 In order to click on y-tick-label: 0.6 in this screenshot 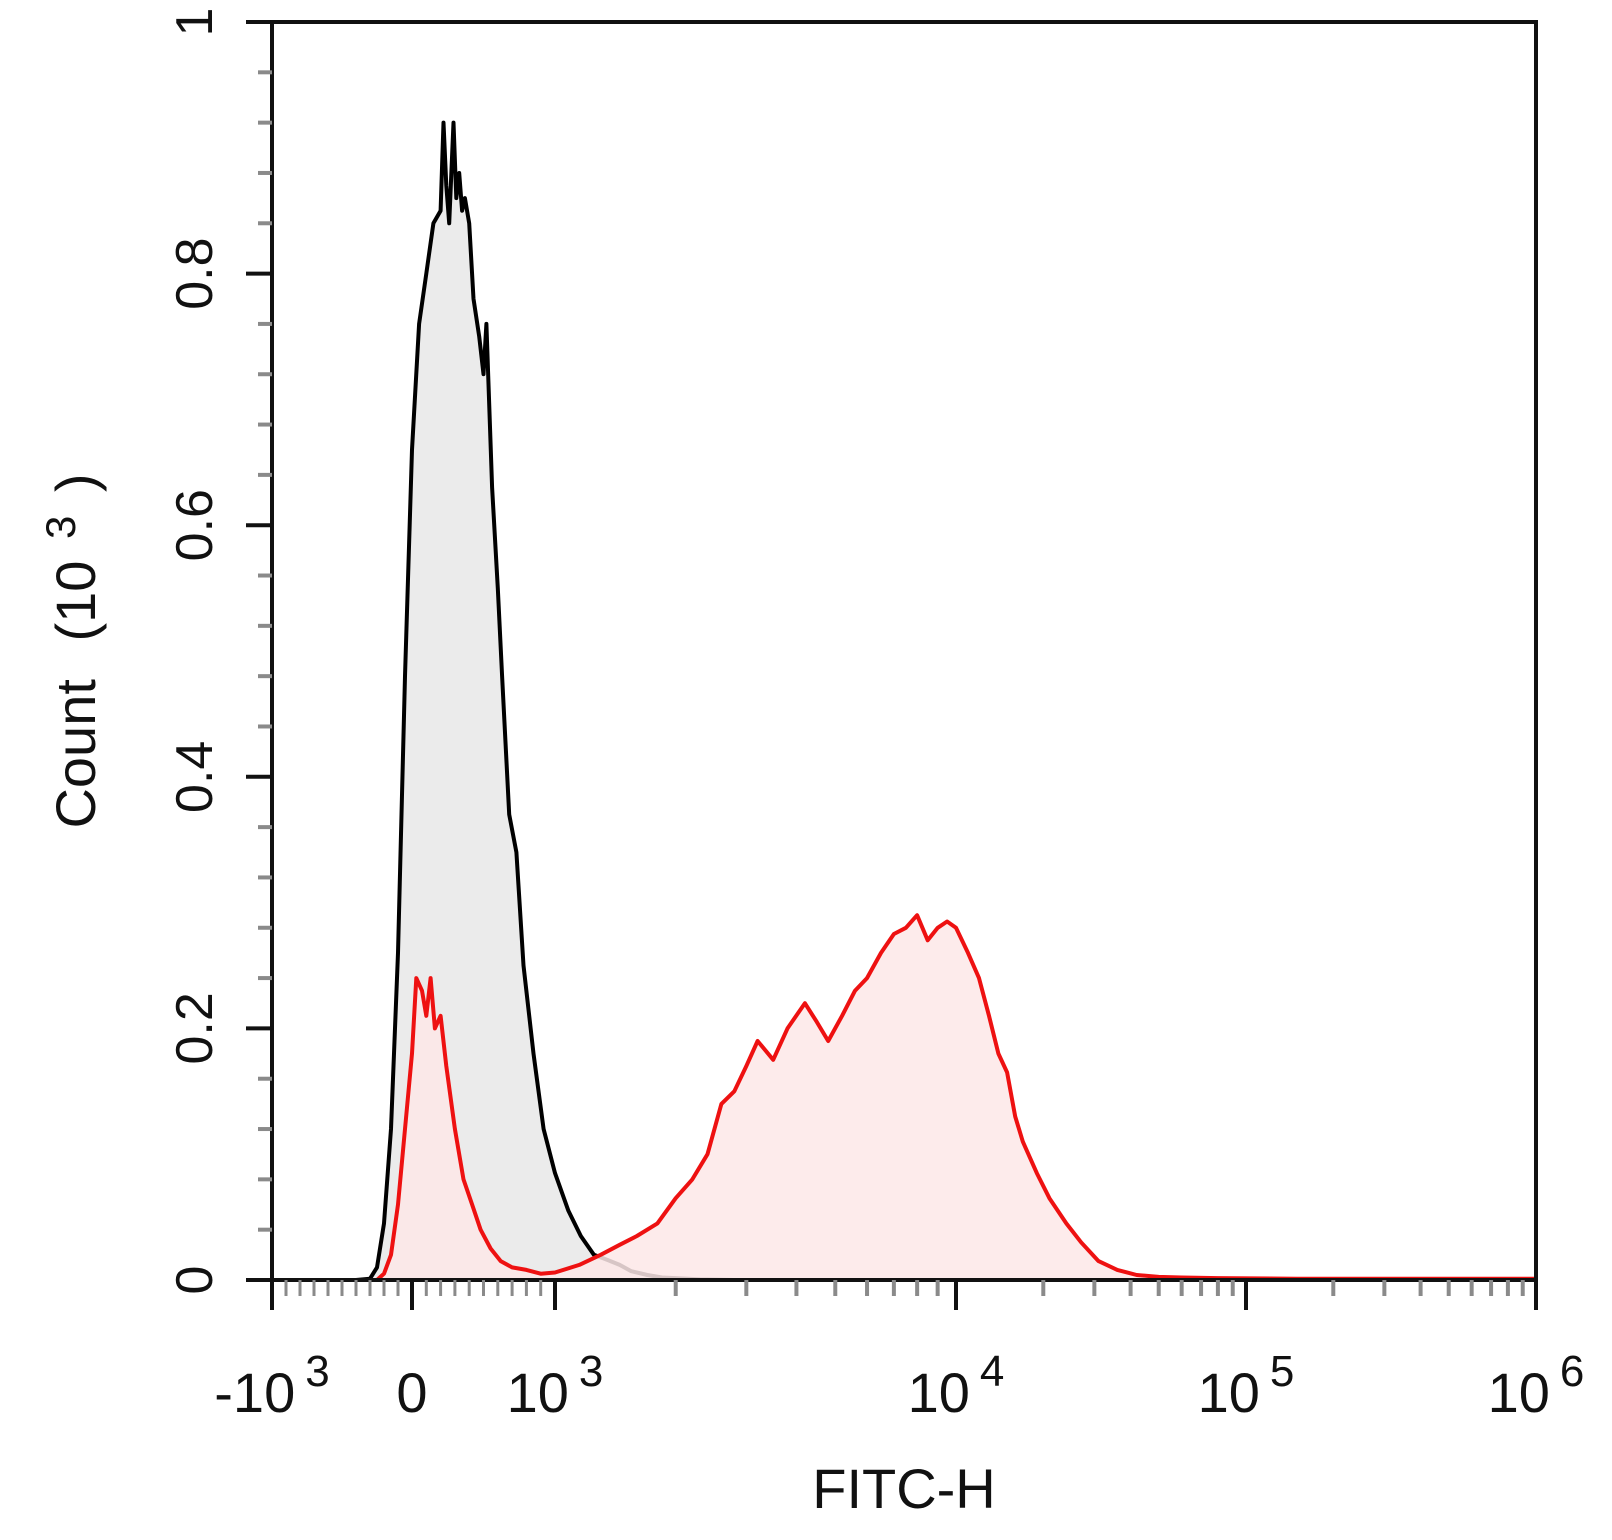, I will do `click(195, 525)`.